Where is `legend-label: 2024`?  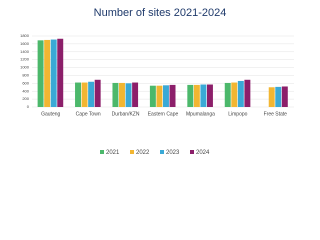
legend-label: 2024 is located at coordinates (203, 153).